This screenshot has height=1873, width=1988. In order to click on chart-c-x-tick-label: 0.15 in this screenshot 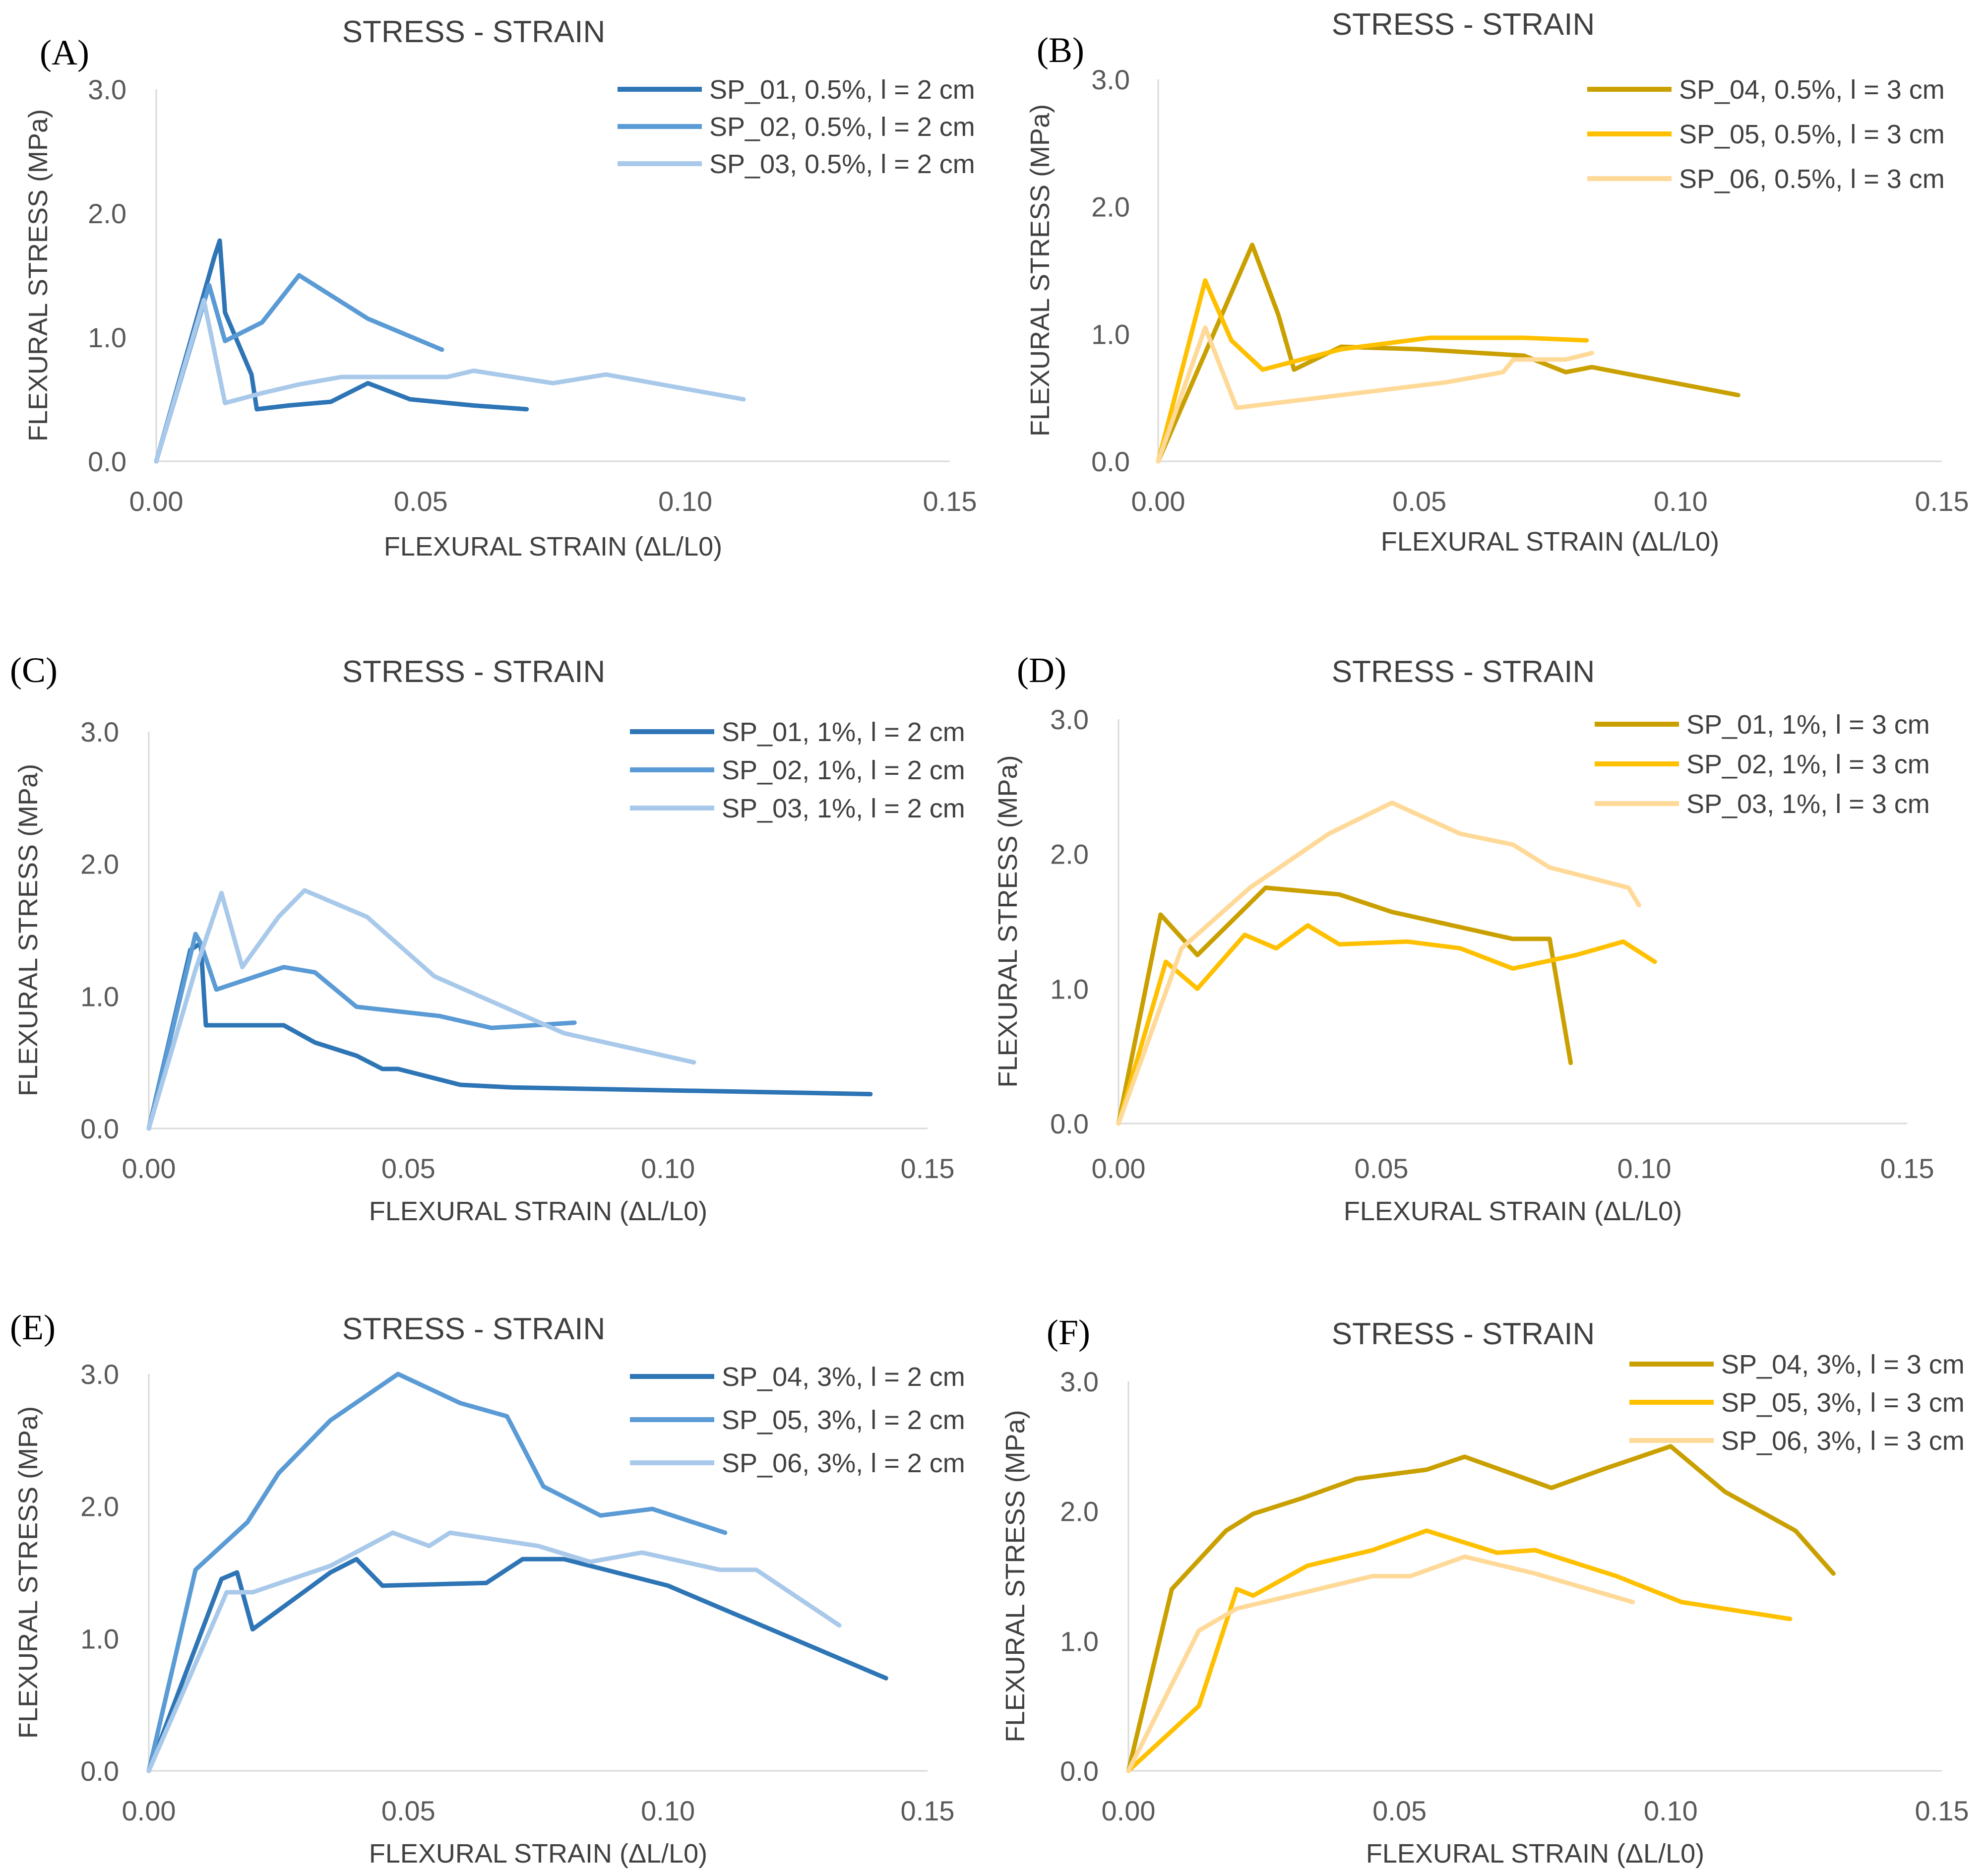, I will do `click(928, 1168)`.